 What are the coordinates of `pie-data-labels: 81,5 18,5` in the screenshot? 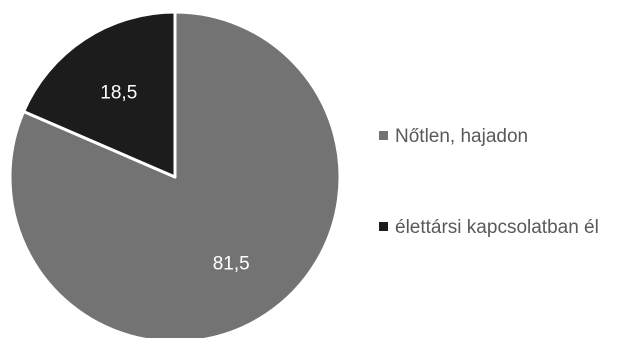 It's located at (174, 179).